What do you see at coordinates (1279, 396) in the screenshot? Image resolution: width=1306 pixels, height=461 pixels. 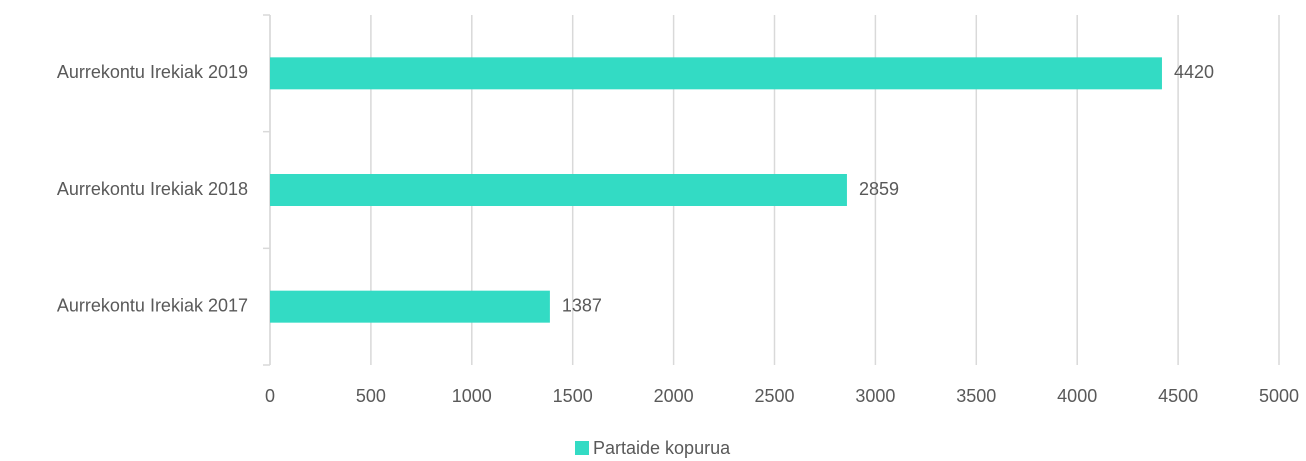 I see `x-tick-label: 5000` at bounding box center [1279, 396].